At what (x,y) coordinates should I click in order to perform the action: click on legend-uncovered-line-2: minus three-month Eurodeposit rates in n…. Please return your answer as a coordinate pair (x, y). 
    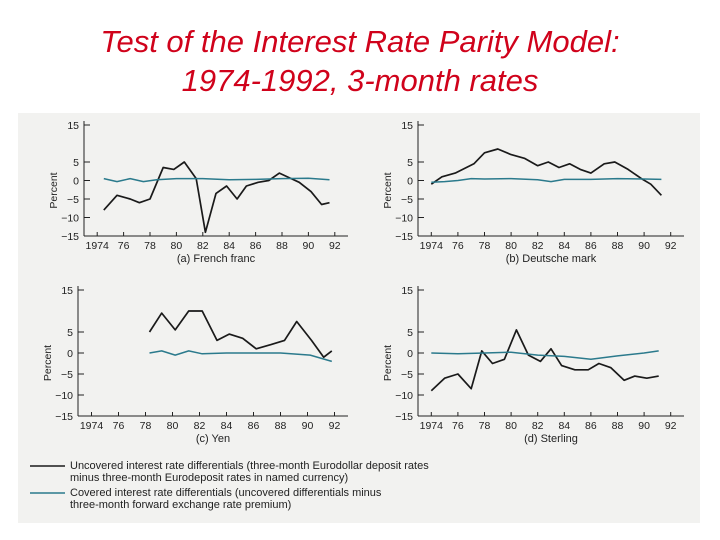
    Looking at the image, I should click on (209, 478).